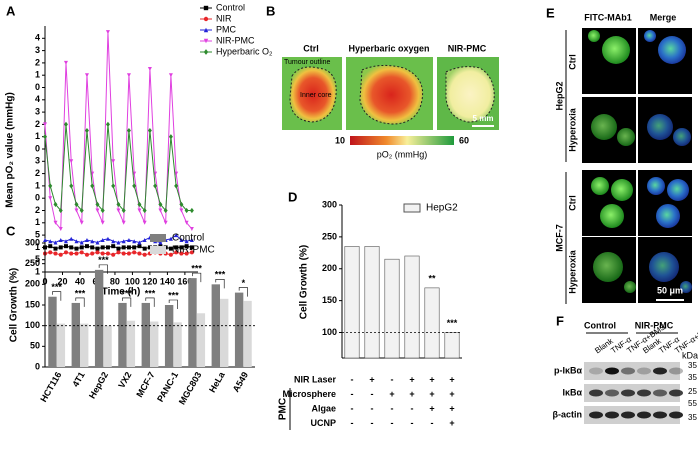  What do you see at coordinates (196, 269) in the screenshot?
I see `significance: ***` at bounding box center [196, 269].